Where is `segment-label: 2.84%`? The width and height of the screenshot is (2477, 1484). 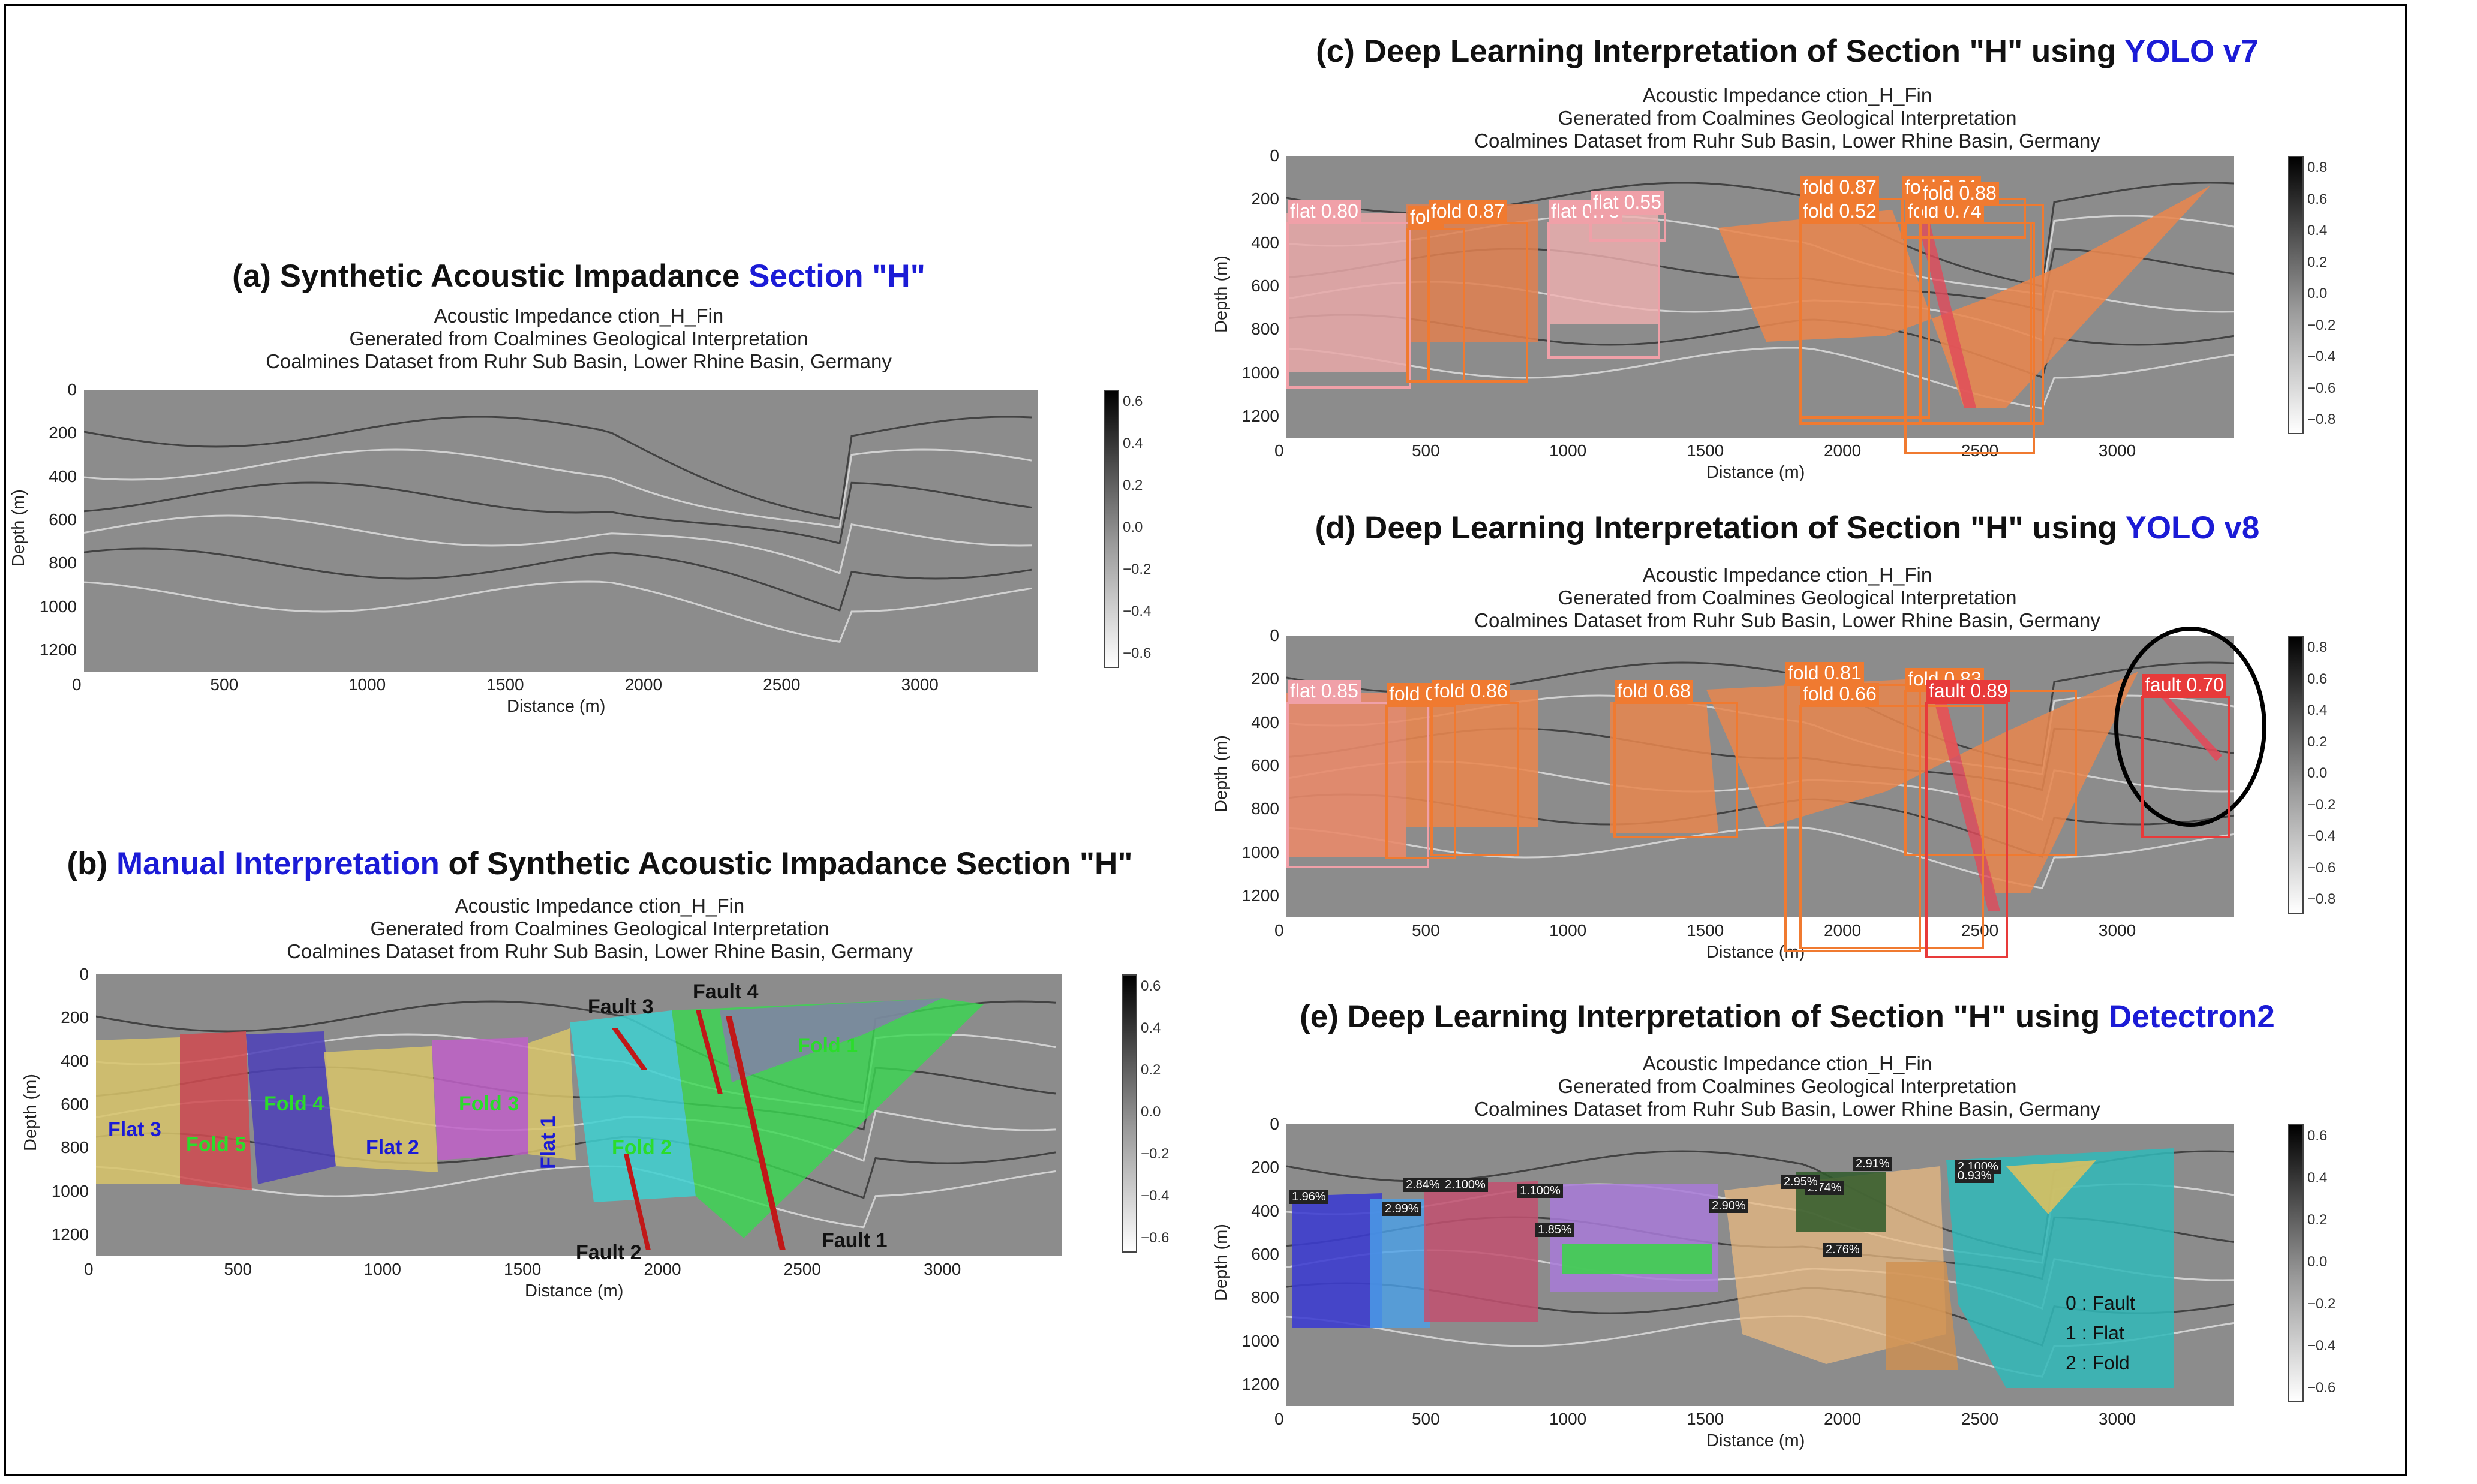
segment-label: 2.84% is located at coordinates (1422, 1185).